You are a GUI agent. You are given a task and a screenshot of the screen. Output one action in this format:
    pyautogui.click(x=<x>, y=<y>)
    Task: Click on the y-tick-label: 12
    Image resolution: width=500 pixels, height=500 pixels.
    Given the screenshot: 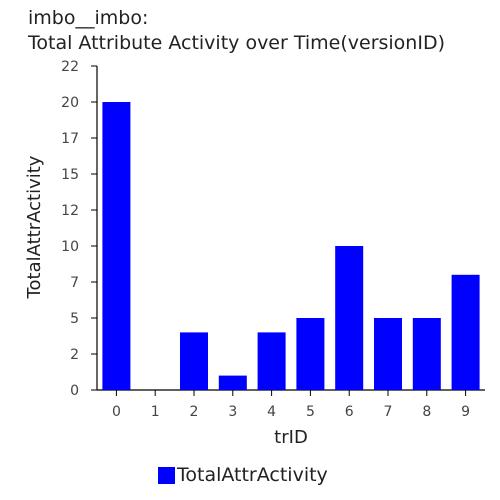 What is the action you would take?
    pyautogui.click(x=70, y=211)
    